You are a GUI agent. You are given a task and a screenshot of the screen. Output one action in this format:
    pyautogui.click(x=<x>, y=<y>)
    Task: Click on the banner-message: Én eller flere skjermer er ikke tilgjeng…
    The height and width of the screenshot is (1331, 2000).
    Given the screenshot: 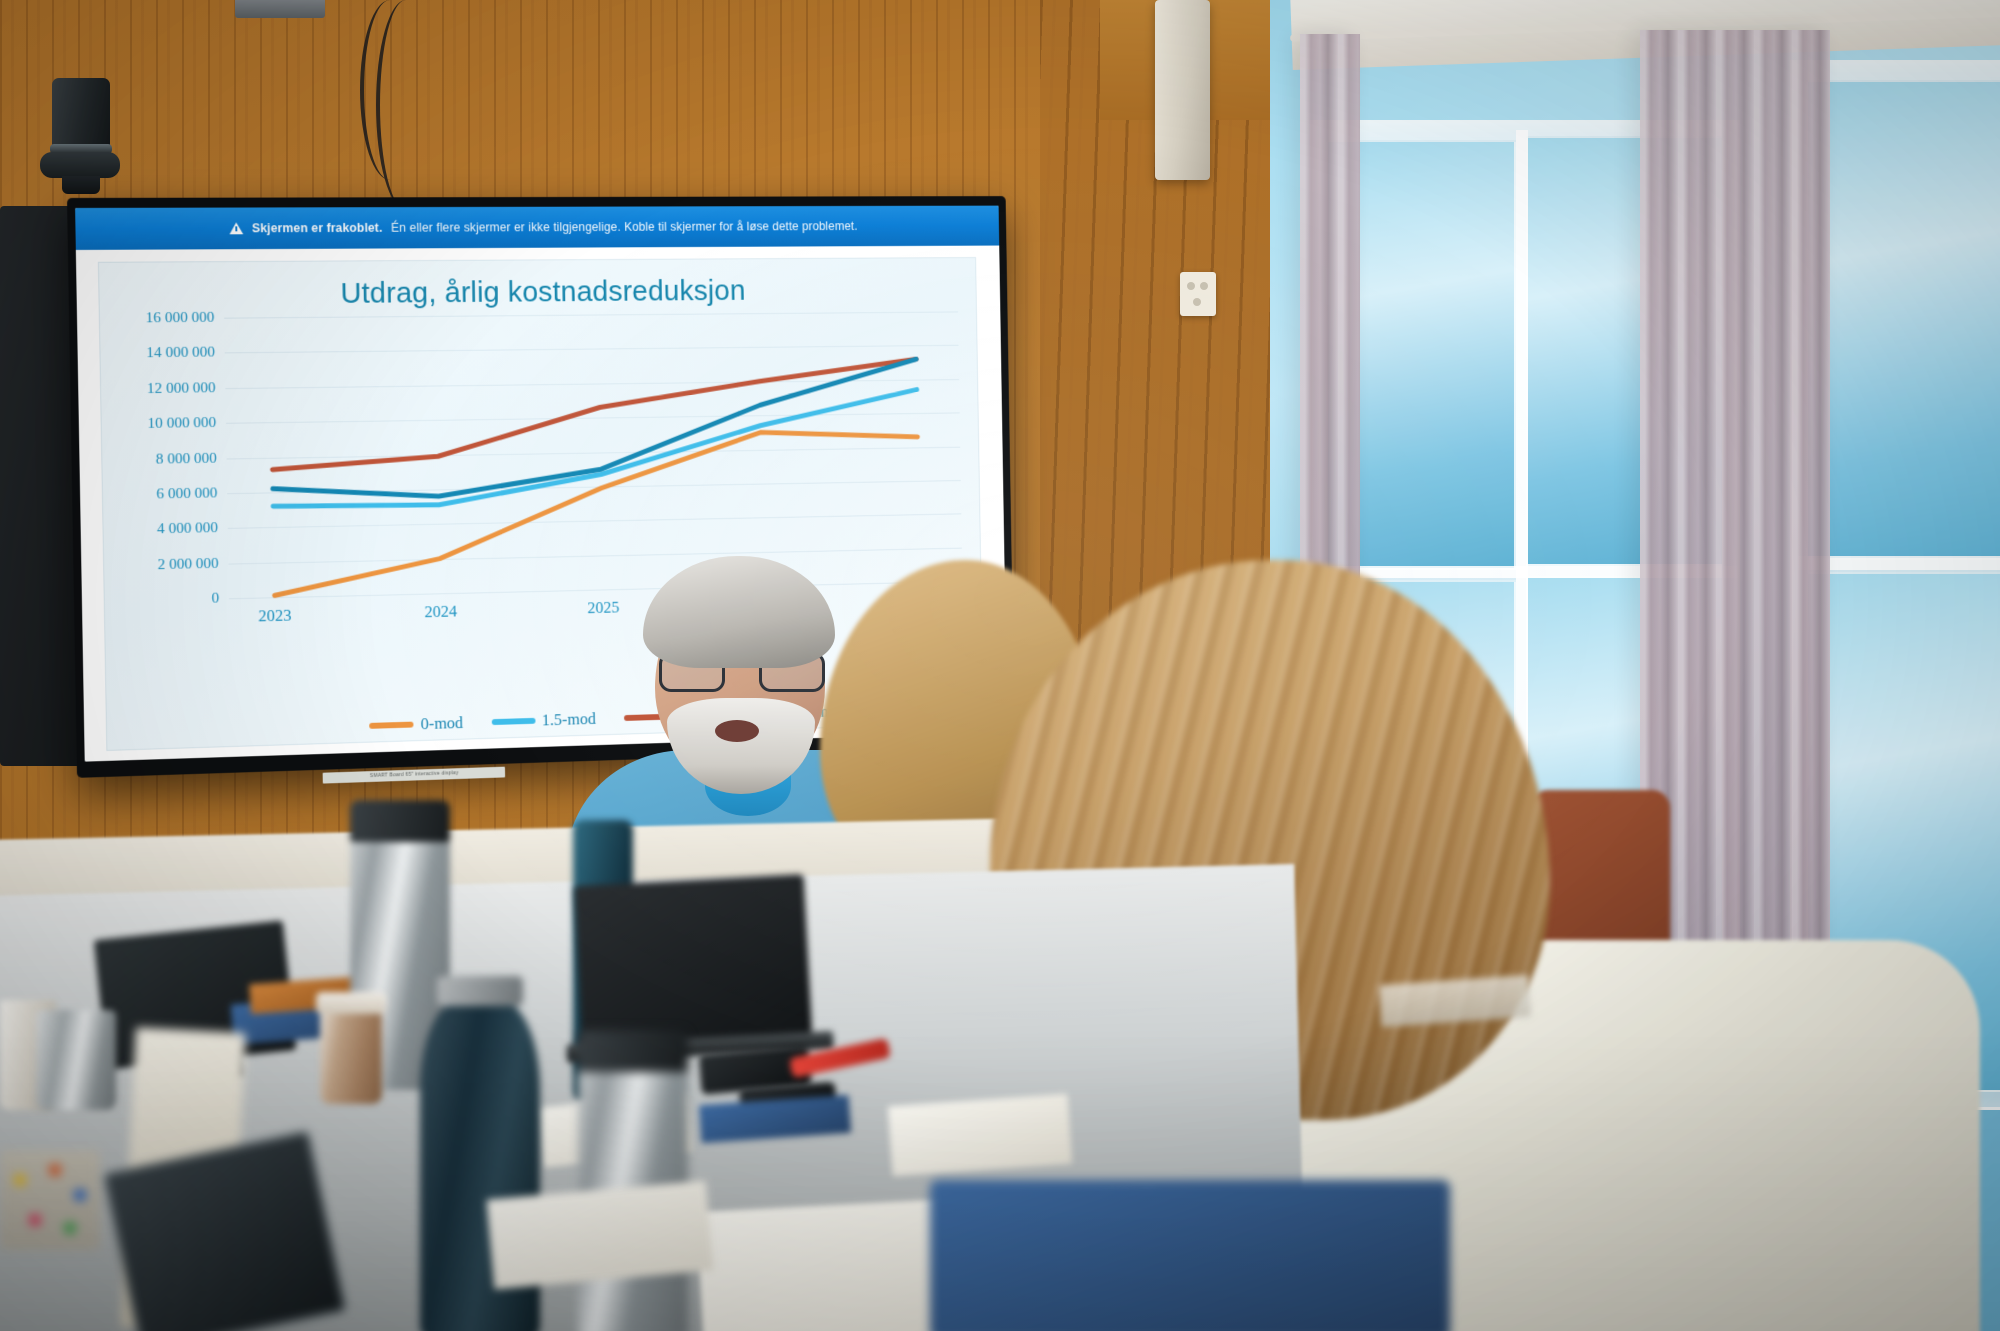 What is the action you would take?
    pyautogui.click(x=624, y=227)
    